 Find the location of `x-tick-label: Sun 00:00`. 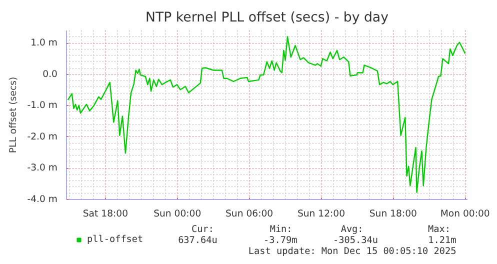

x-tick-label: Sun 00:00 is located at coordinates (178, 214).